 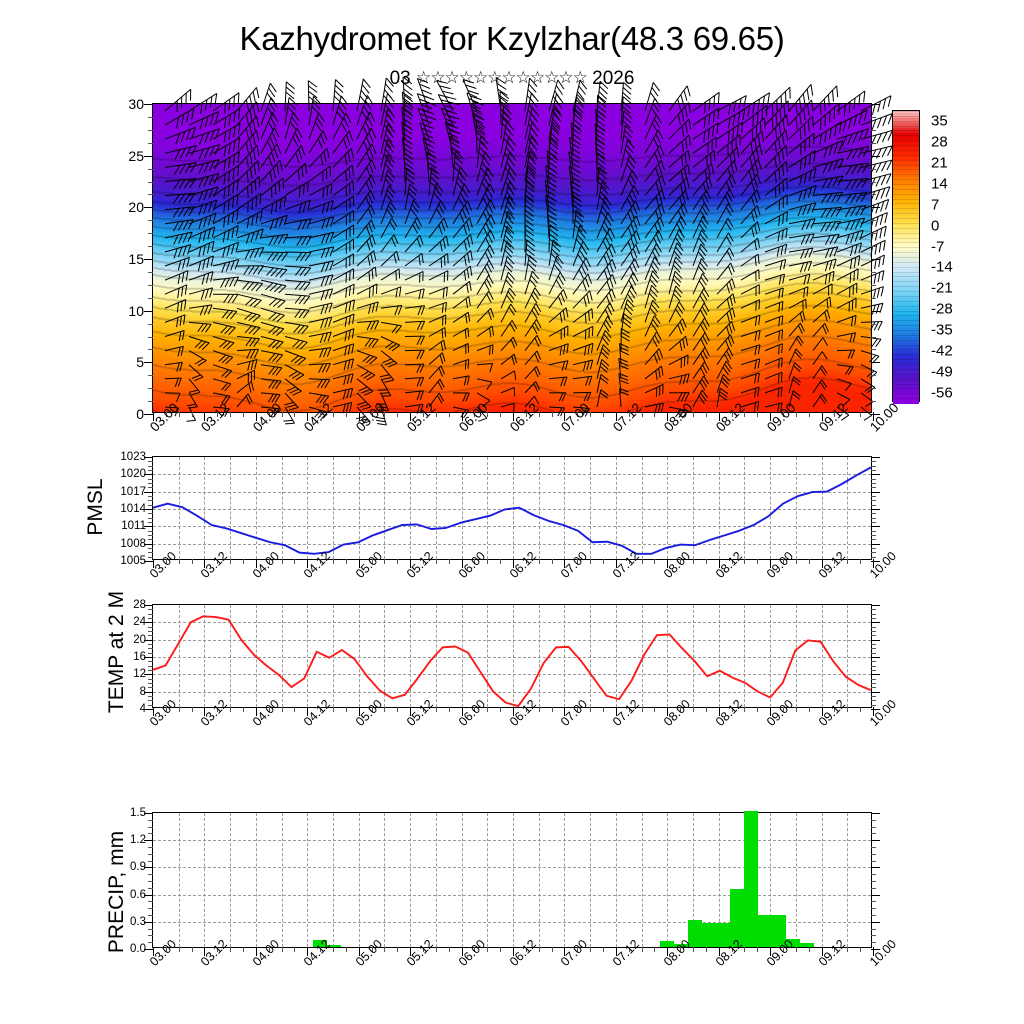 What do you see at coordinates (139, 674) in the screenshot?
I see `y-axis-label: 12` at bounding box center [139, 674].